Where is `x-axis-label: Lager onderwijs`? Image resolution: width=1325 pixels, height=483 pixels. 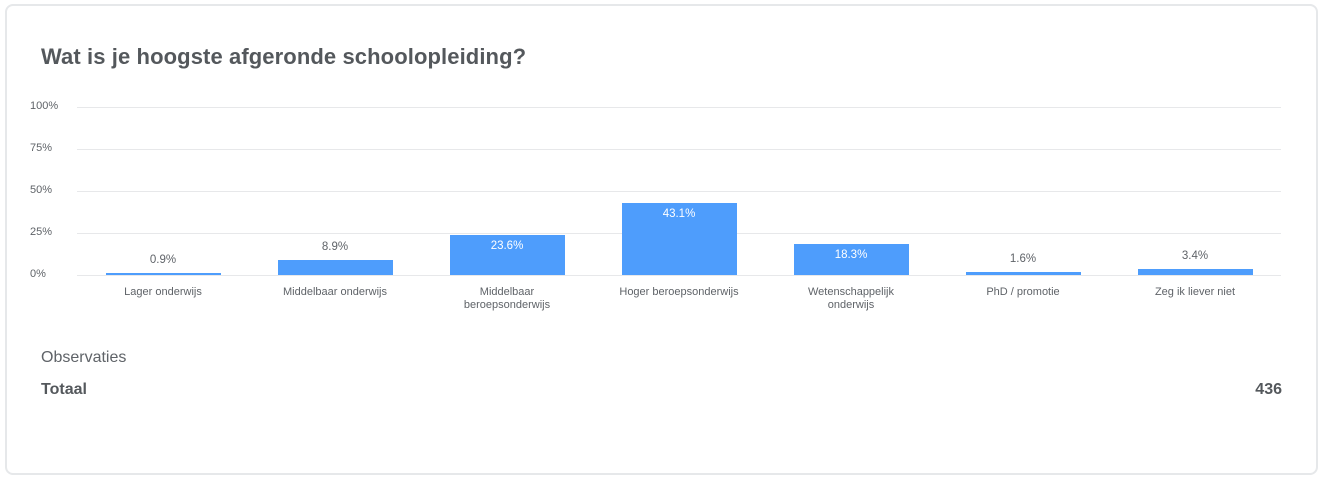
x-axis-label: Lager onderwijs is located at coordinates (163, 292).